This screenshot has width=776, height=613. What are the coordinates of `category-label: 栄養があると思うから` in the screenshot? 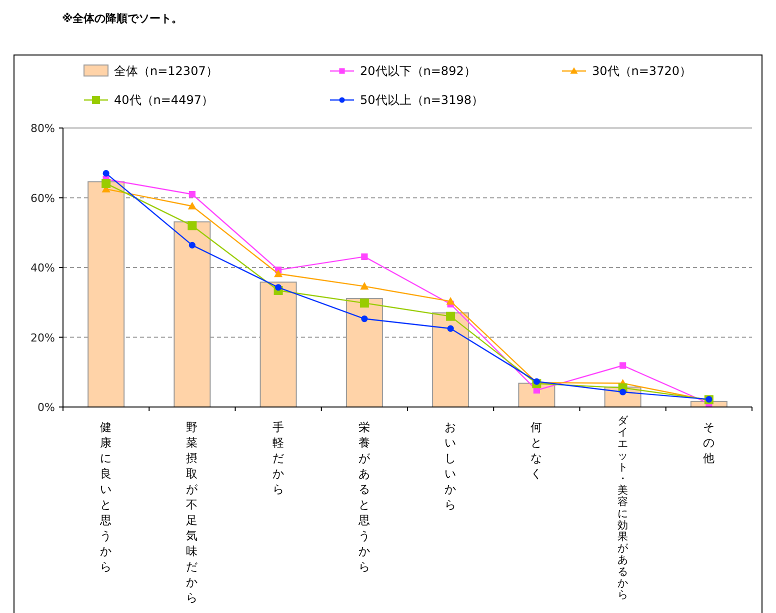 It's located at (364, 497).